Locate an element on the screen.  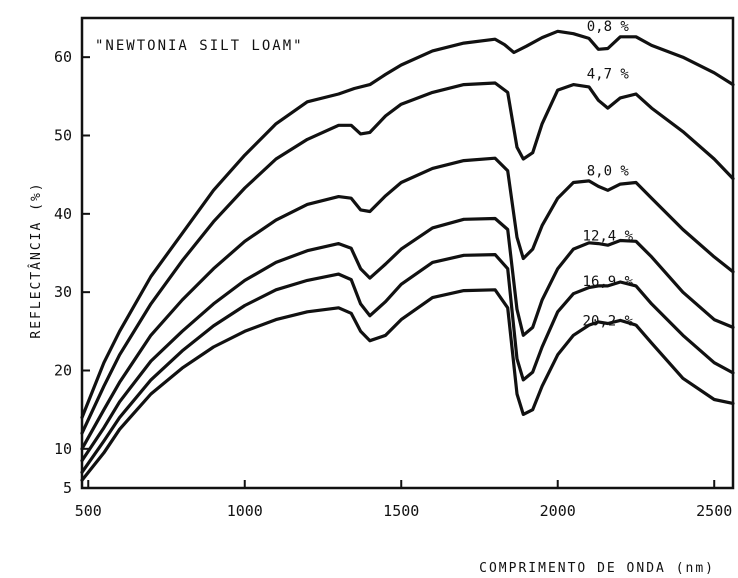
x-tick-label: 2000 is located at coordinates (558, 511).